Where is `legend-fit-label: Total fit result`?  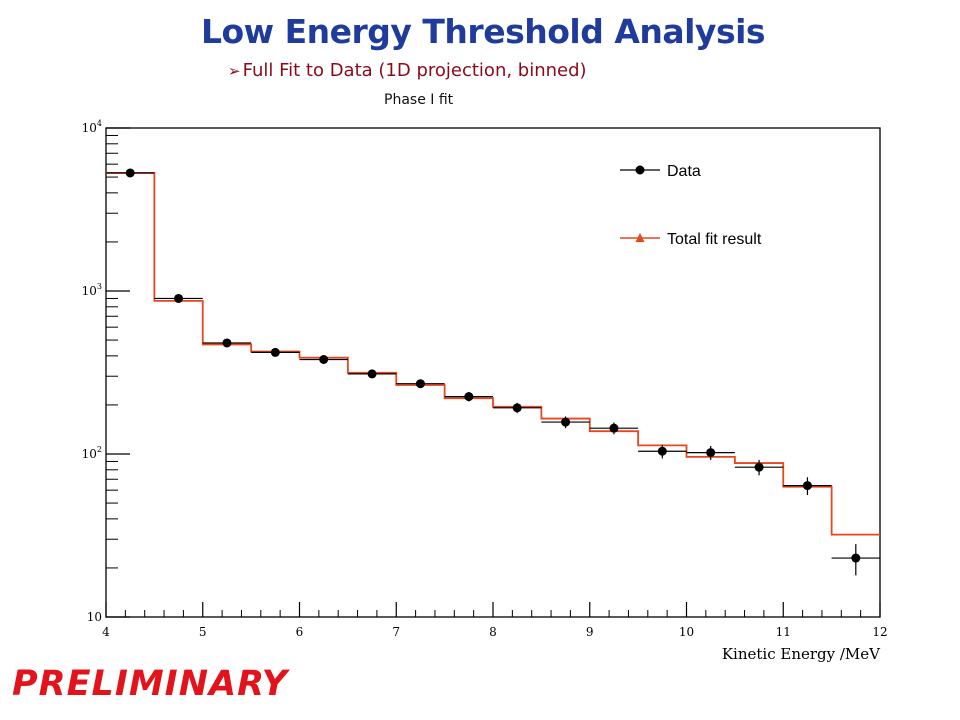
legend-fit-label: Total fit result is located at coordinates (714, 239).